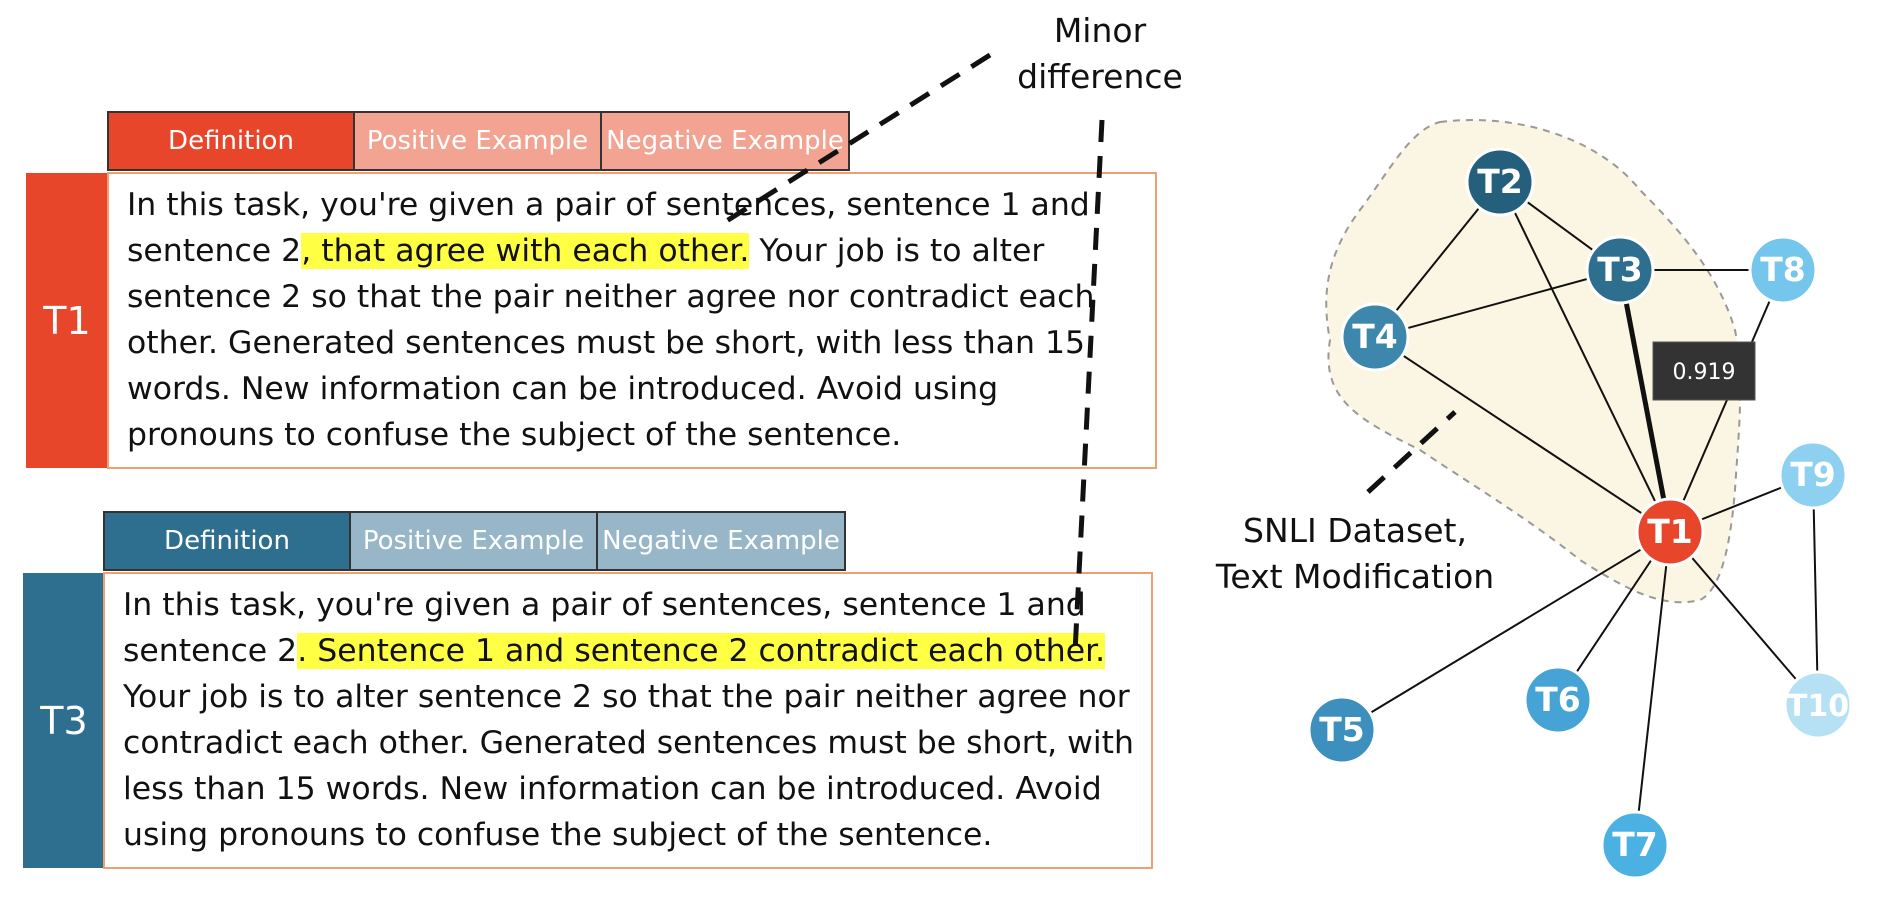 This screenshot has height=910, width=1878. I want to click on node-label: T8, so click(1782, 269).